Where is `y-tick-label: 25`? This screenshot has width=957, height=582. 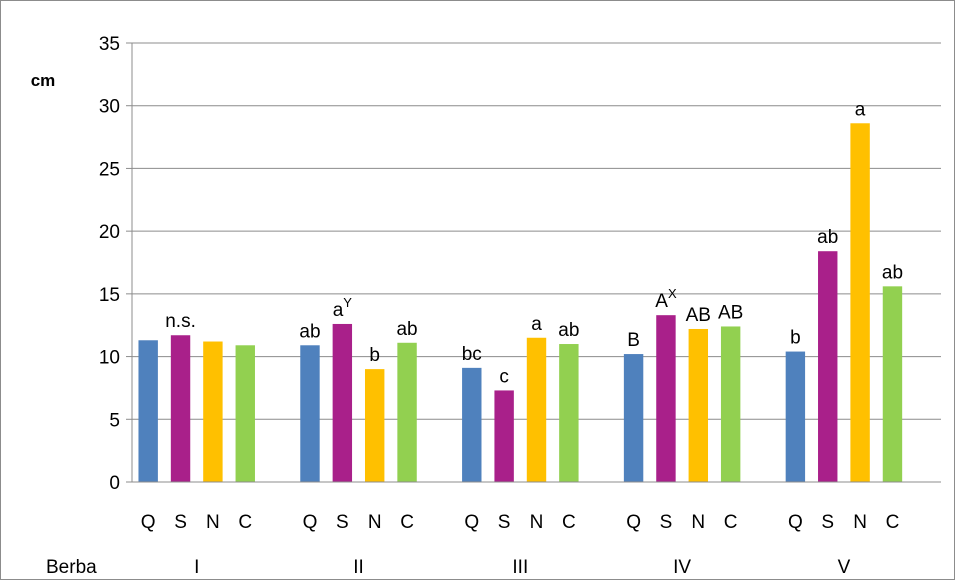
y-tick-label: 25 is located at coordinates (109, 169).